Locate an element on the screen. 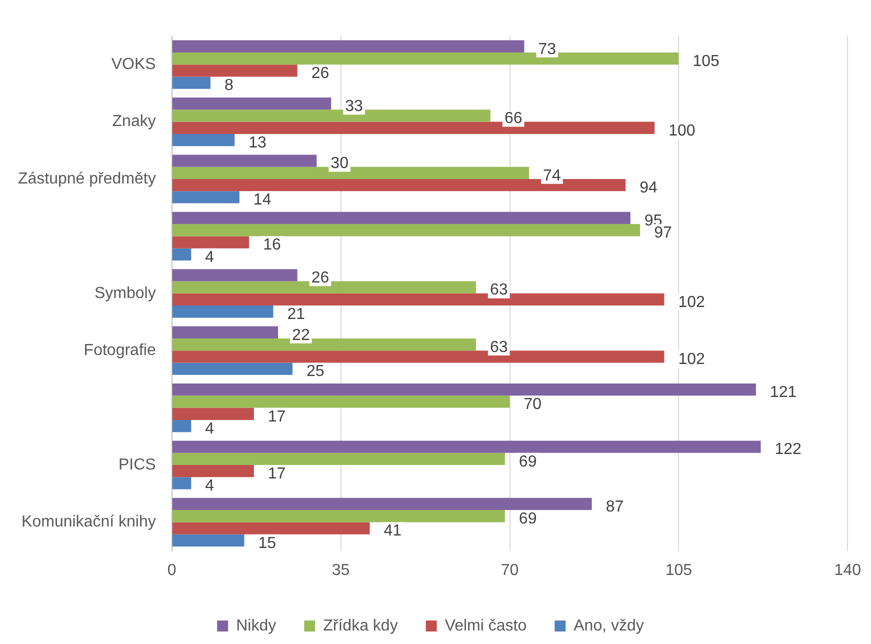 The image size is (871, 644). x-tick-label: 35 is located at coordinates (341, 570).